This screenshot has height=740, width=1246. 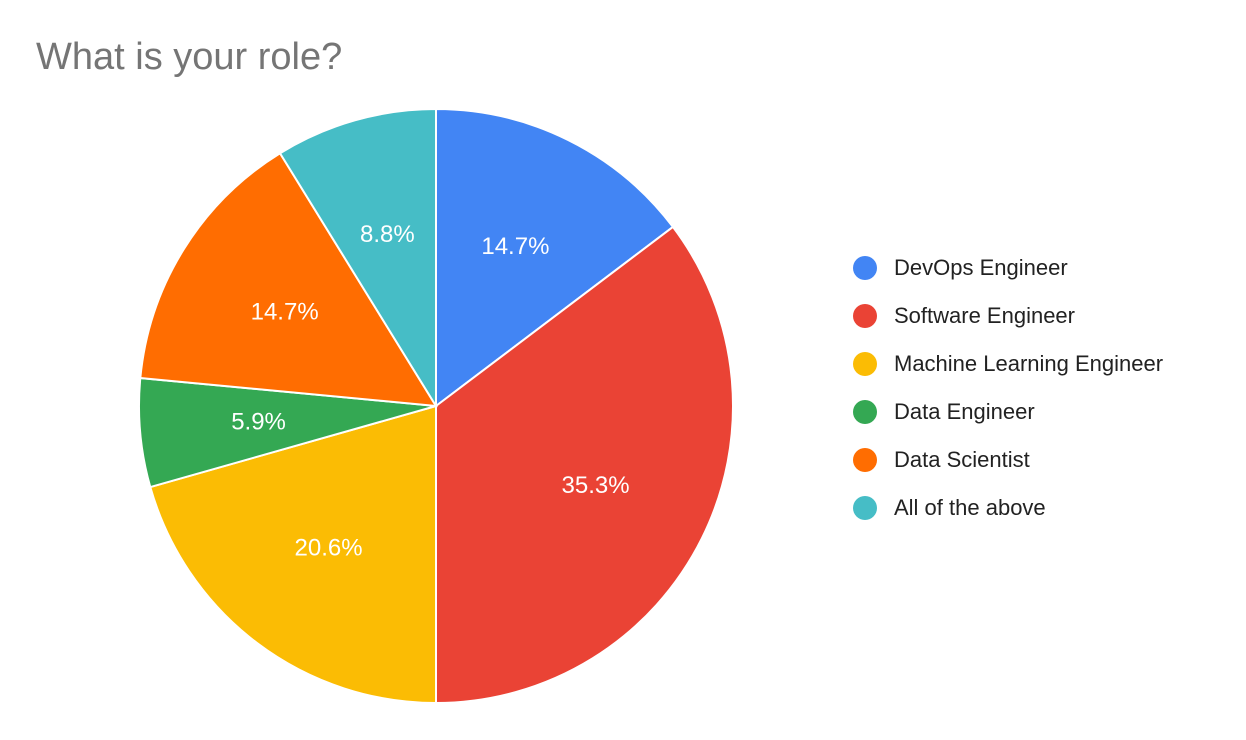 What do you see at coordinates (964, 411) in the screenshot?
I see `legend-label: Data Engineer` at bounding box center [964, 411].